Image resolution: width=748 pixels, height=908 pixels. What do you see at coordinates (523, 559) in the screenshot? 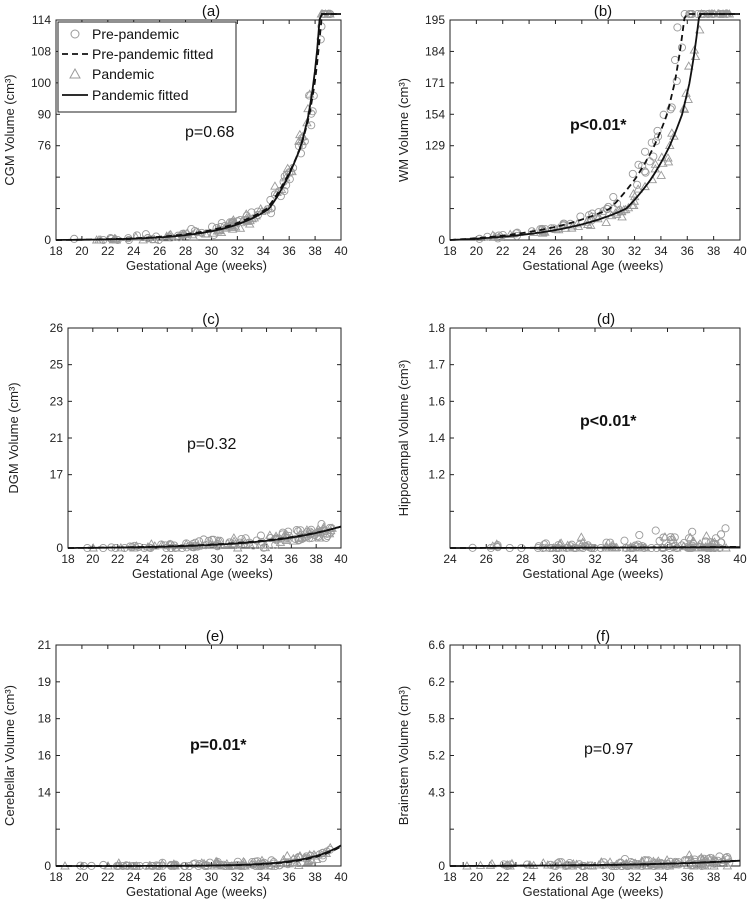
I see `x-tick-label: 28` at bounding box center [523, 559].